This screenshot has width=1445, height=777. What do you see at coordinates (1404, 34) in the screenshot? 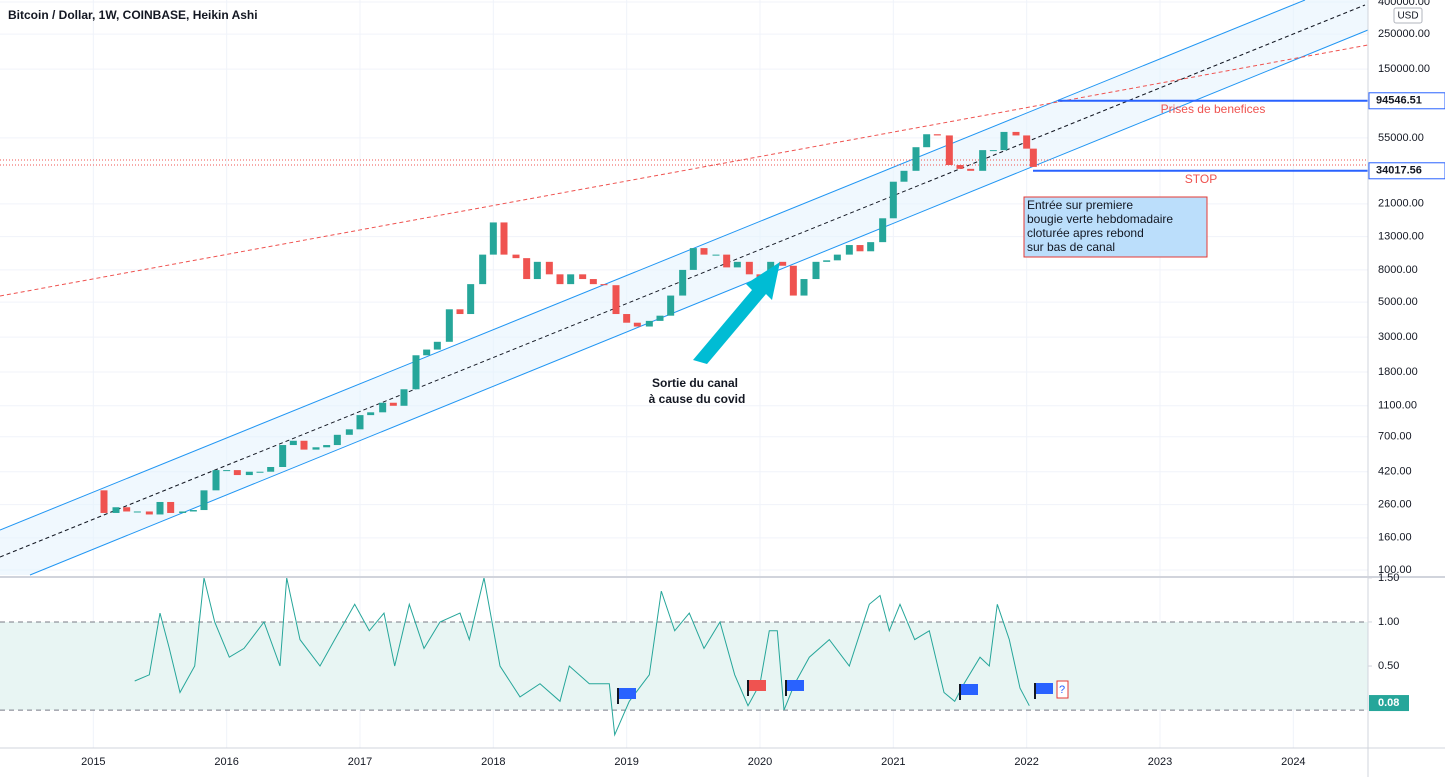
I see `y-tick-label: 250000.00` at bounding box center [1404, 34].